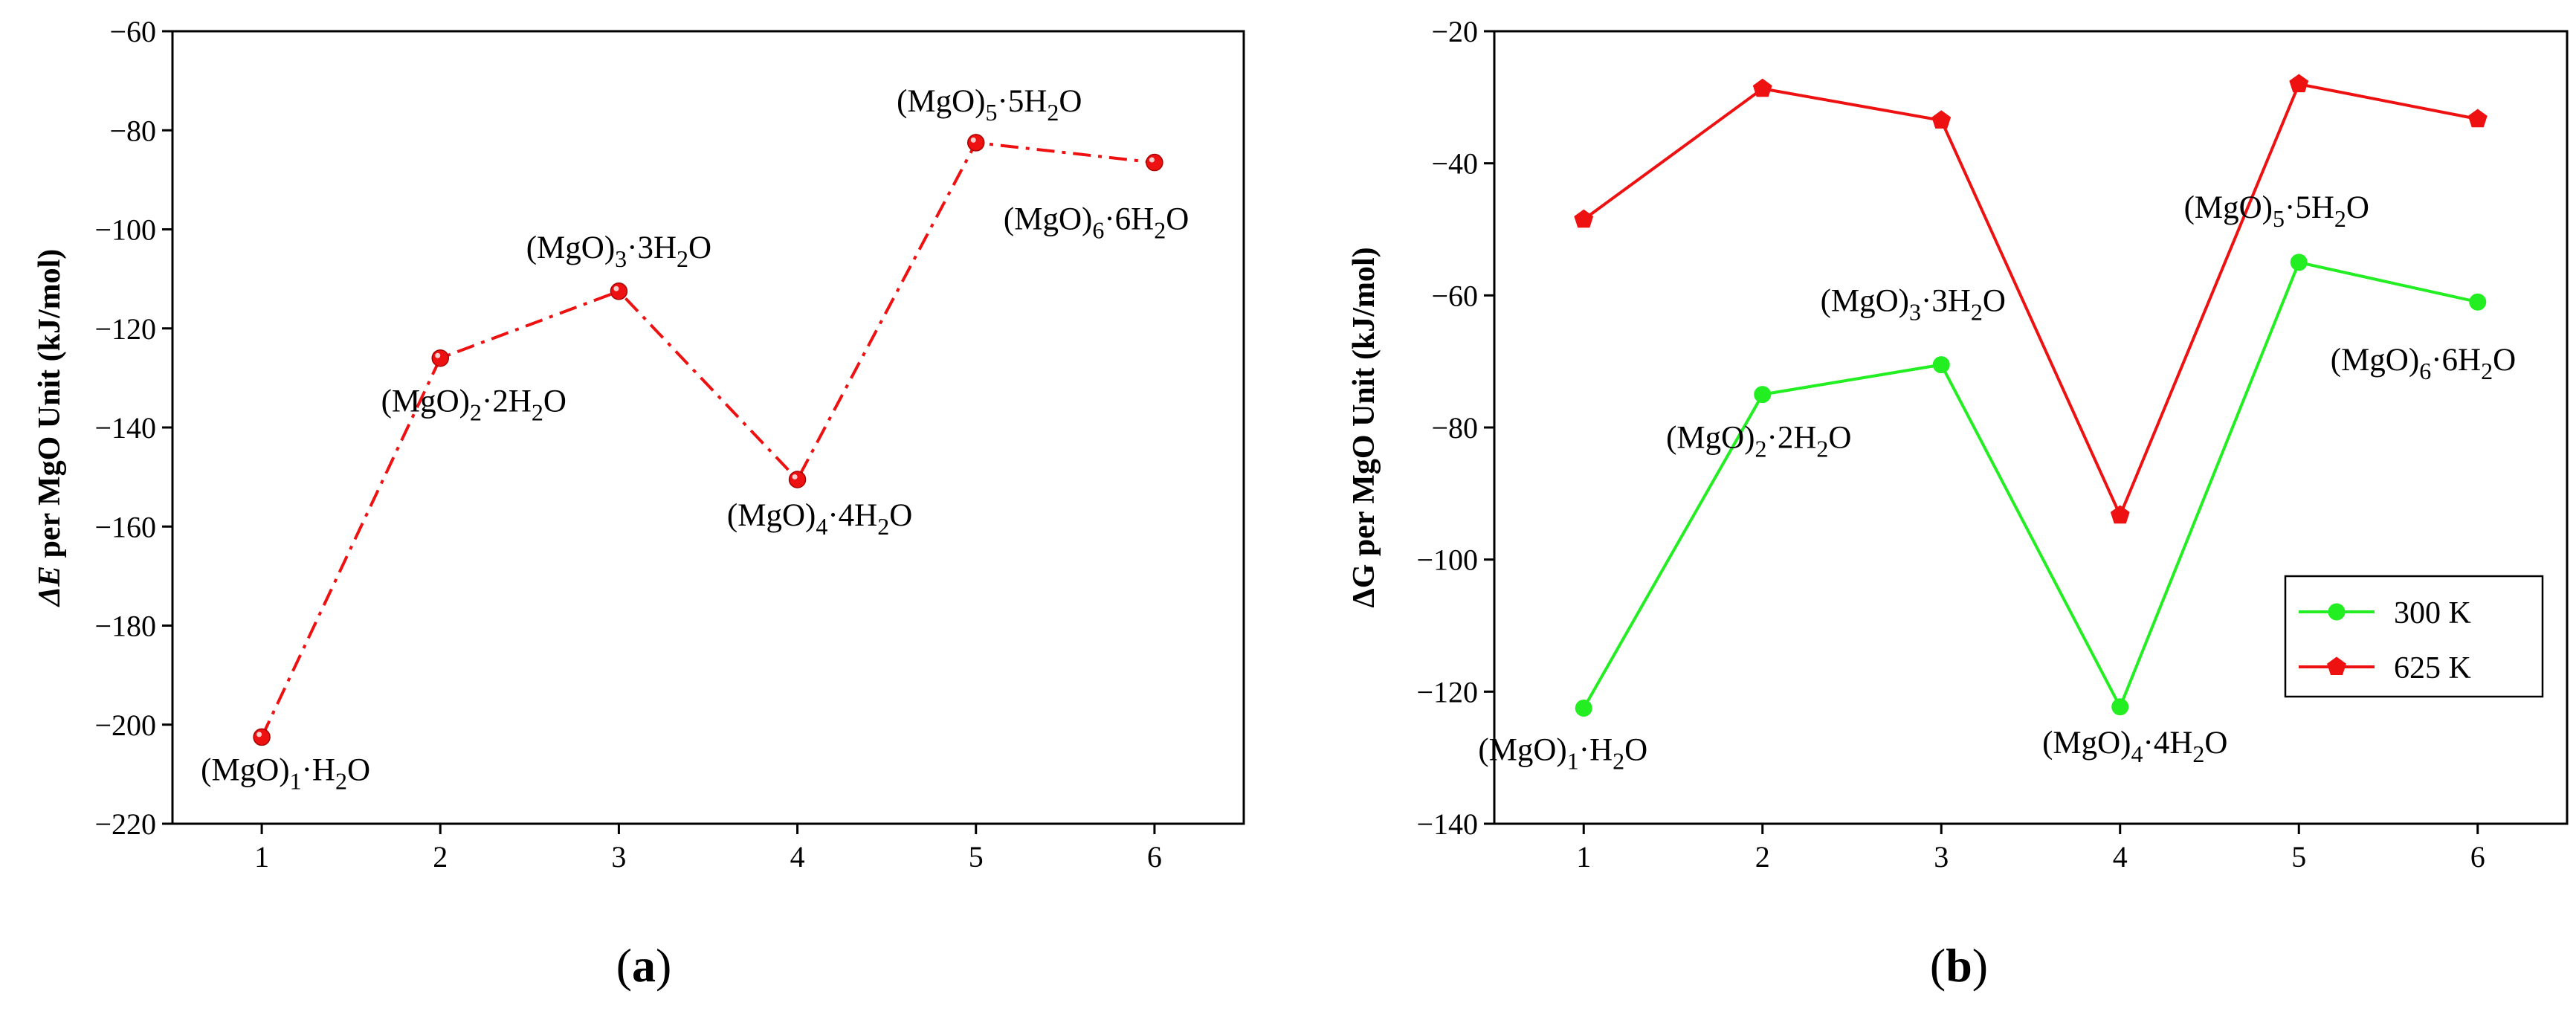 The image size is (2576, 1020). What do you see at coordinates (2414, 637) in the screenshot?
I see `legend-box` at bounding box center [2414, 637].